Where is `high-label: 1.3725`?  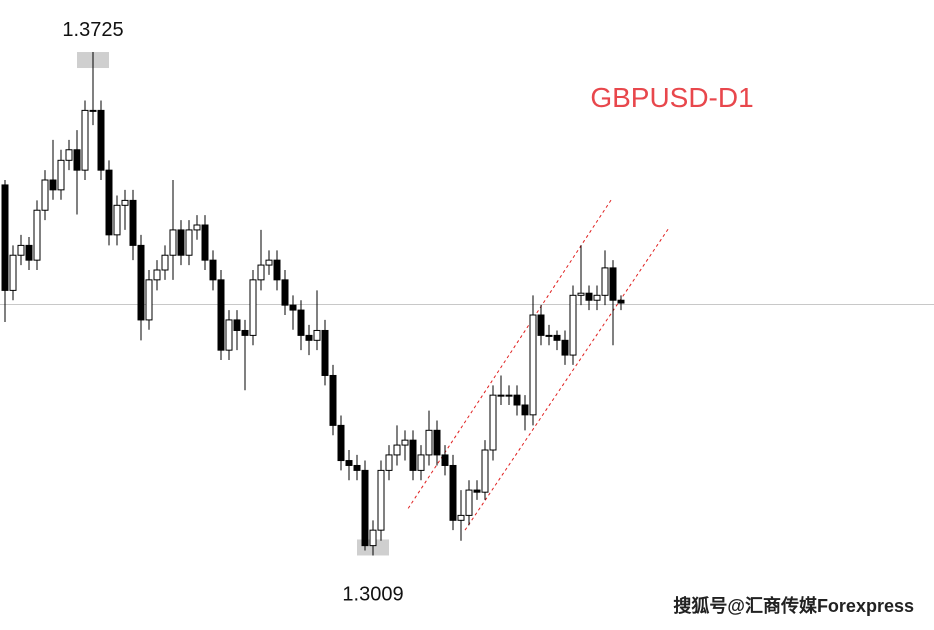
high-label: 1.3725 is located at coordinates (92, 30).